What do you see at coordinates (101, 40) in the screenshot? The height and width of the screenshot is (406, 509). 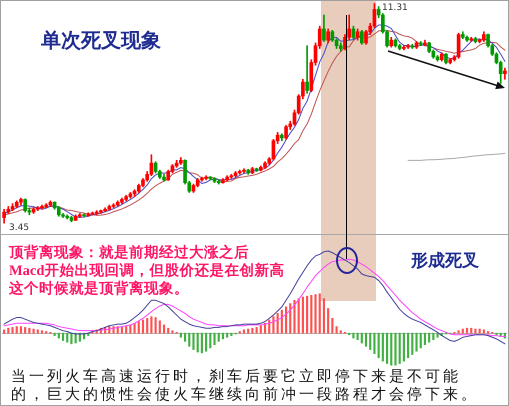 I see `text: 单次死叉现象` at bounding box center [101, 40].